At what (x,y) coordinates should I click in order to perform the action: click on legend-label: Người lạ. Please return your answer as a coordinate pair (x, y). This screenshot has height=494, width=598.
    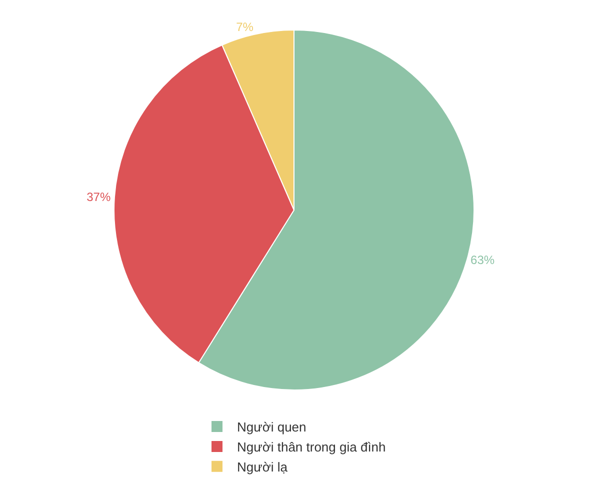
    Looking at the image, I should click on (262, 466).